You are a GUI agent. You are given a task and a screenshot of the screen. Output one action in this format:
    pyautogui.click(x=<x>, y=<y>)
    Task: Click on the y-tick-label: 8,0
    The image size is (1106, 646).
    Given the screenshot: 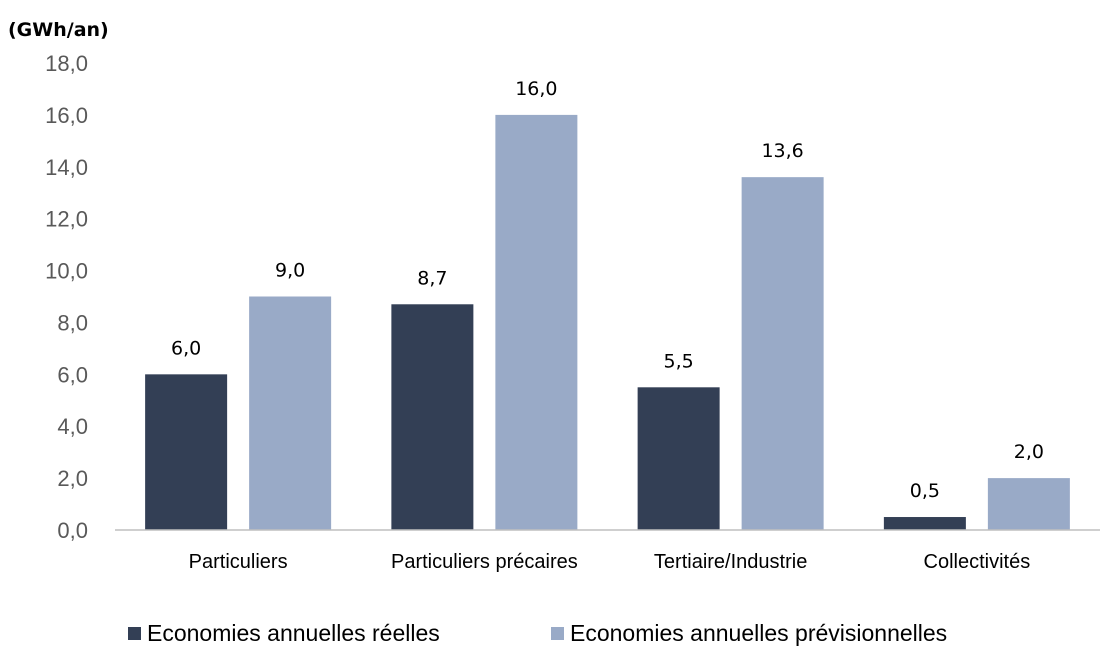 What is the action you would take?
    pyautogui.click(x=72, y=322)
    